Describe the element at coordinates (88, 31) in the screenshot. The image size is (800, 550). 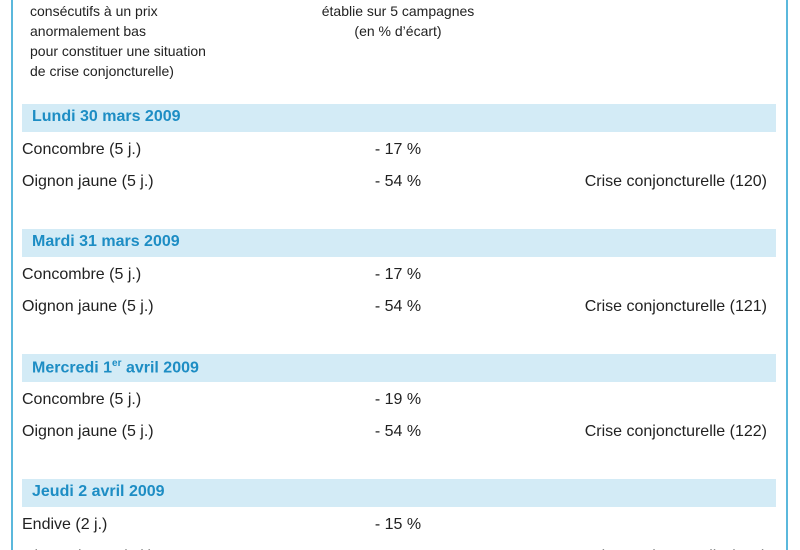
I see `header-left-line: anormalement bas` at that location.